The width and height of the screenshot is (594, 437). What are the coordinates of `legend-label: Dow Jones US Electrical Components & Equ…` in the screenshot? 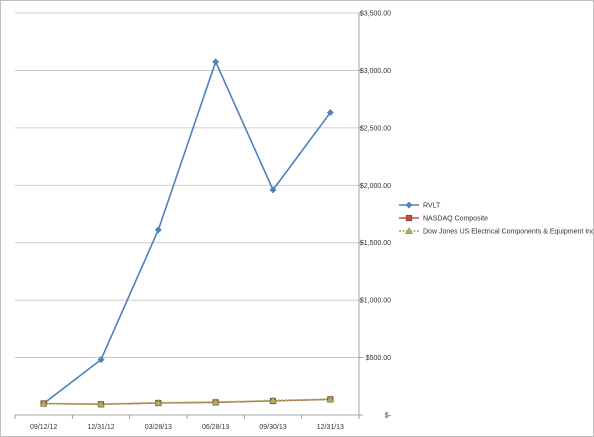 It's located at (508, 232).